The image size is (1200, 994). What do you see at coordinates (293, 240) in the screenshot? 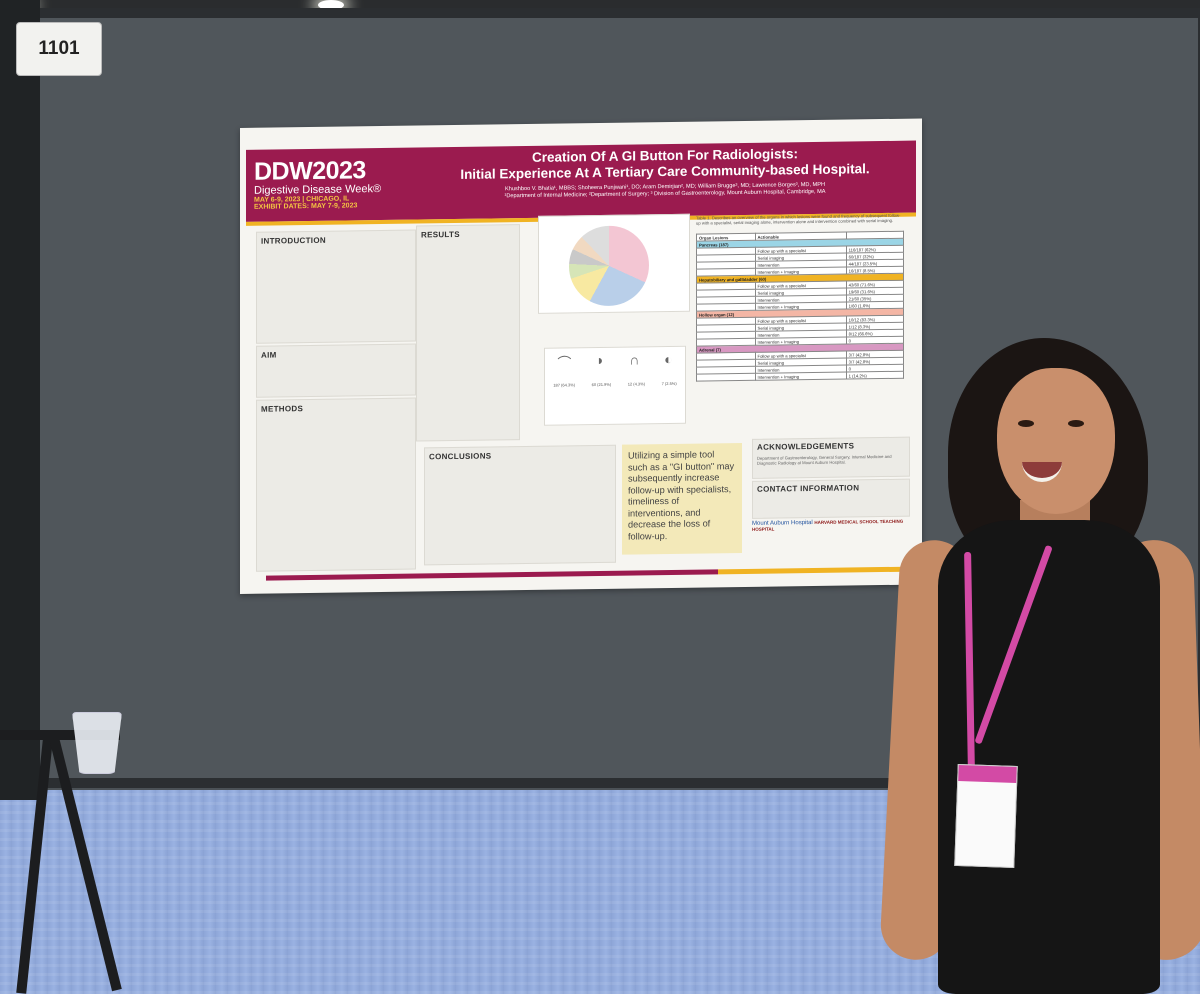
I see `introduction-heading: INTRODUCTION` at bounding box center [293, 240].